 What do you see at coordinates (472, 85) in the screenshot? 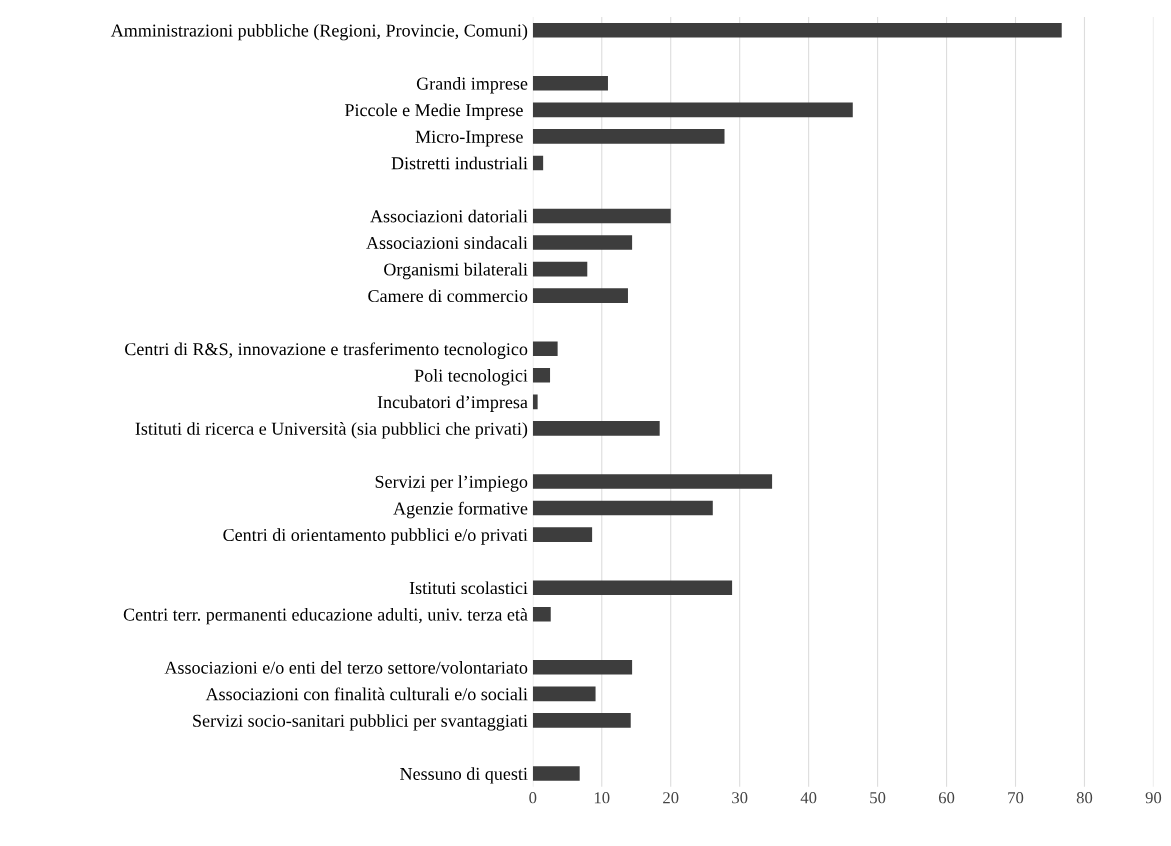
I see `y-tick-label: Grandi imprese` at bounding box center [472, 85].